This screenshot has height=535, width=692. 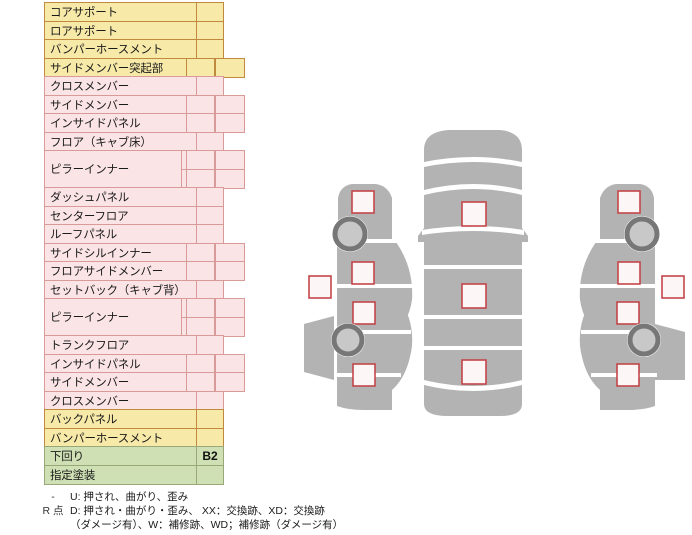 I want to click on legend-value-1: U: 押され、曲がり、歪み, so click(x=129, y=497).